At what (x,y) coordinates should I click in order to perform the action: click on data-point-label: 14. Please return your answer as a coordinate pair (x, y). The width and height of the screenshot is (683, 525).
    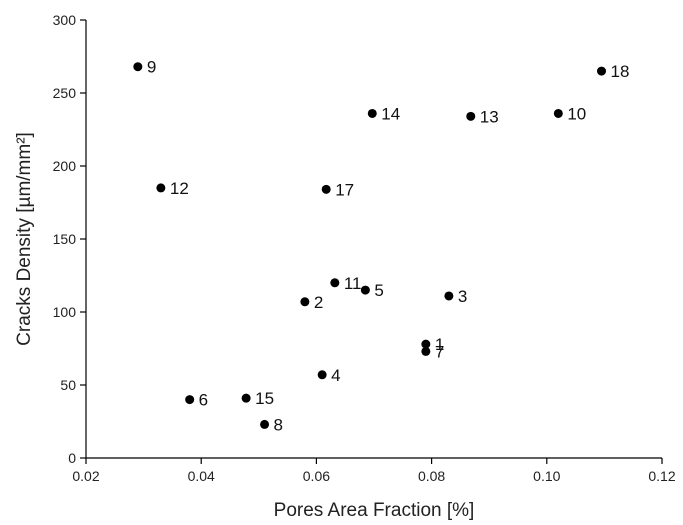
    Looking at the image, I should click on (390, 113).